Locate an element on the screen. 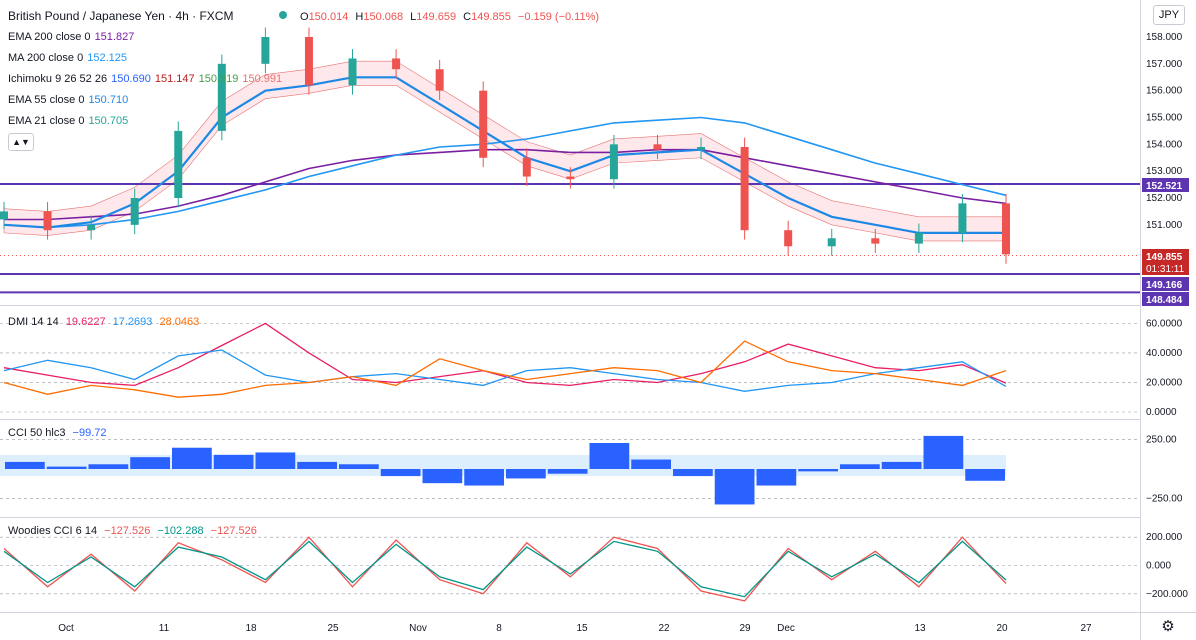 The width and height of the screenshot is (1196, 640). o-label: O is located at coordinates (304, 17).